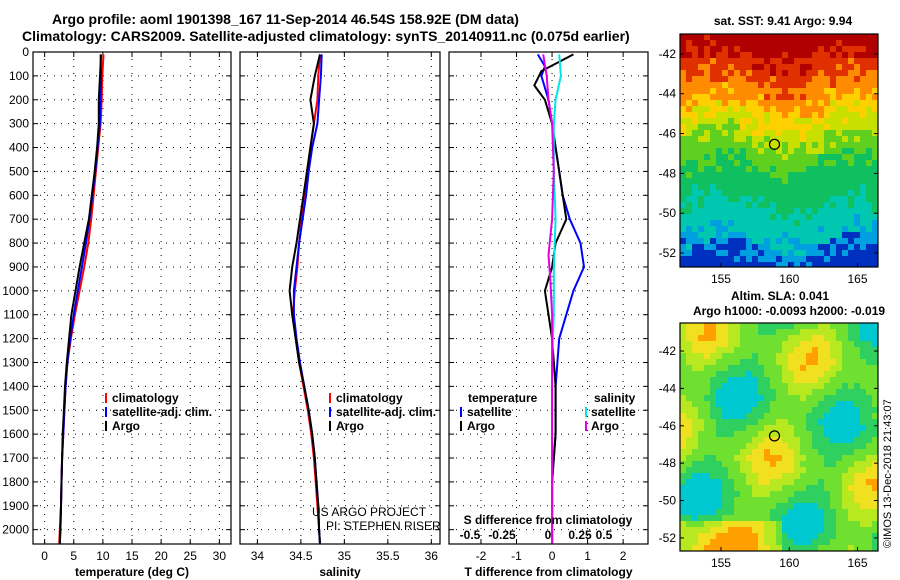  What do you see at coordinates (587, 556) in the screenshot?
I see `x-tick-label: 1` at bounding box center [587, 556].